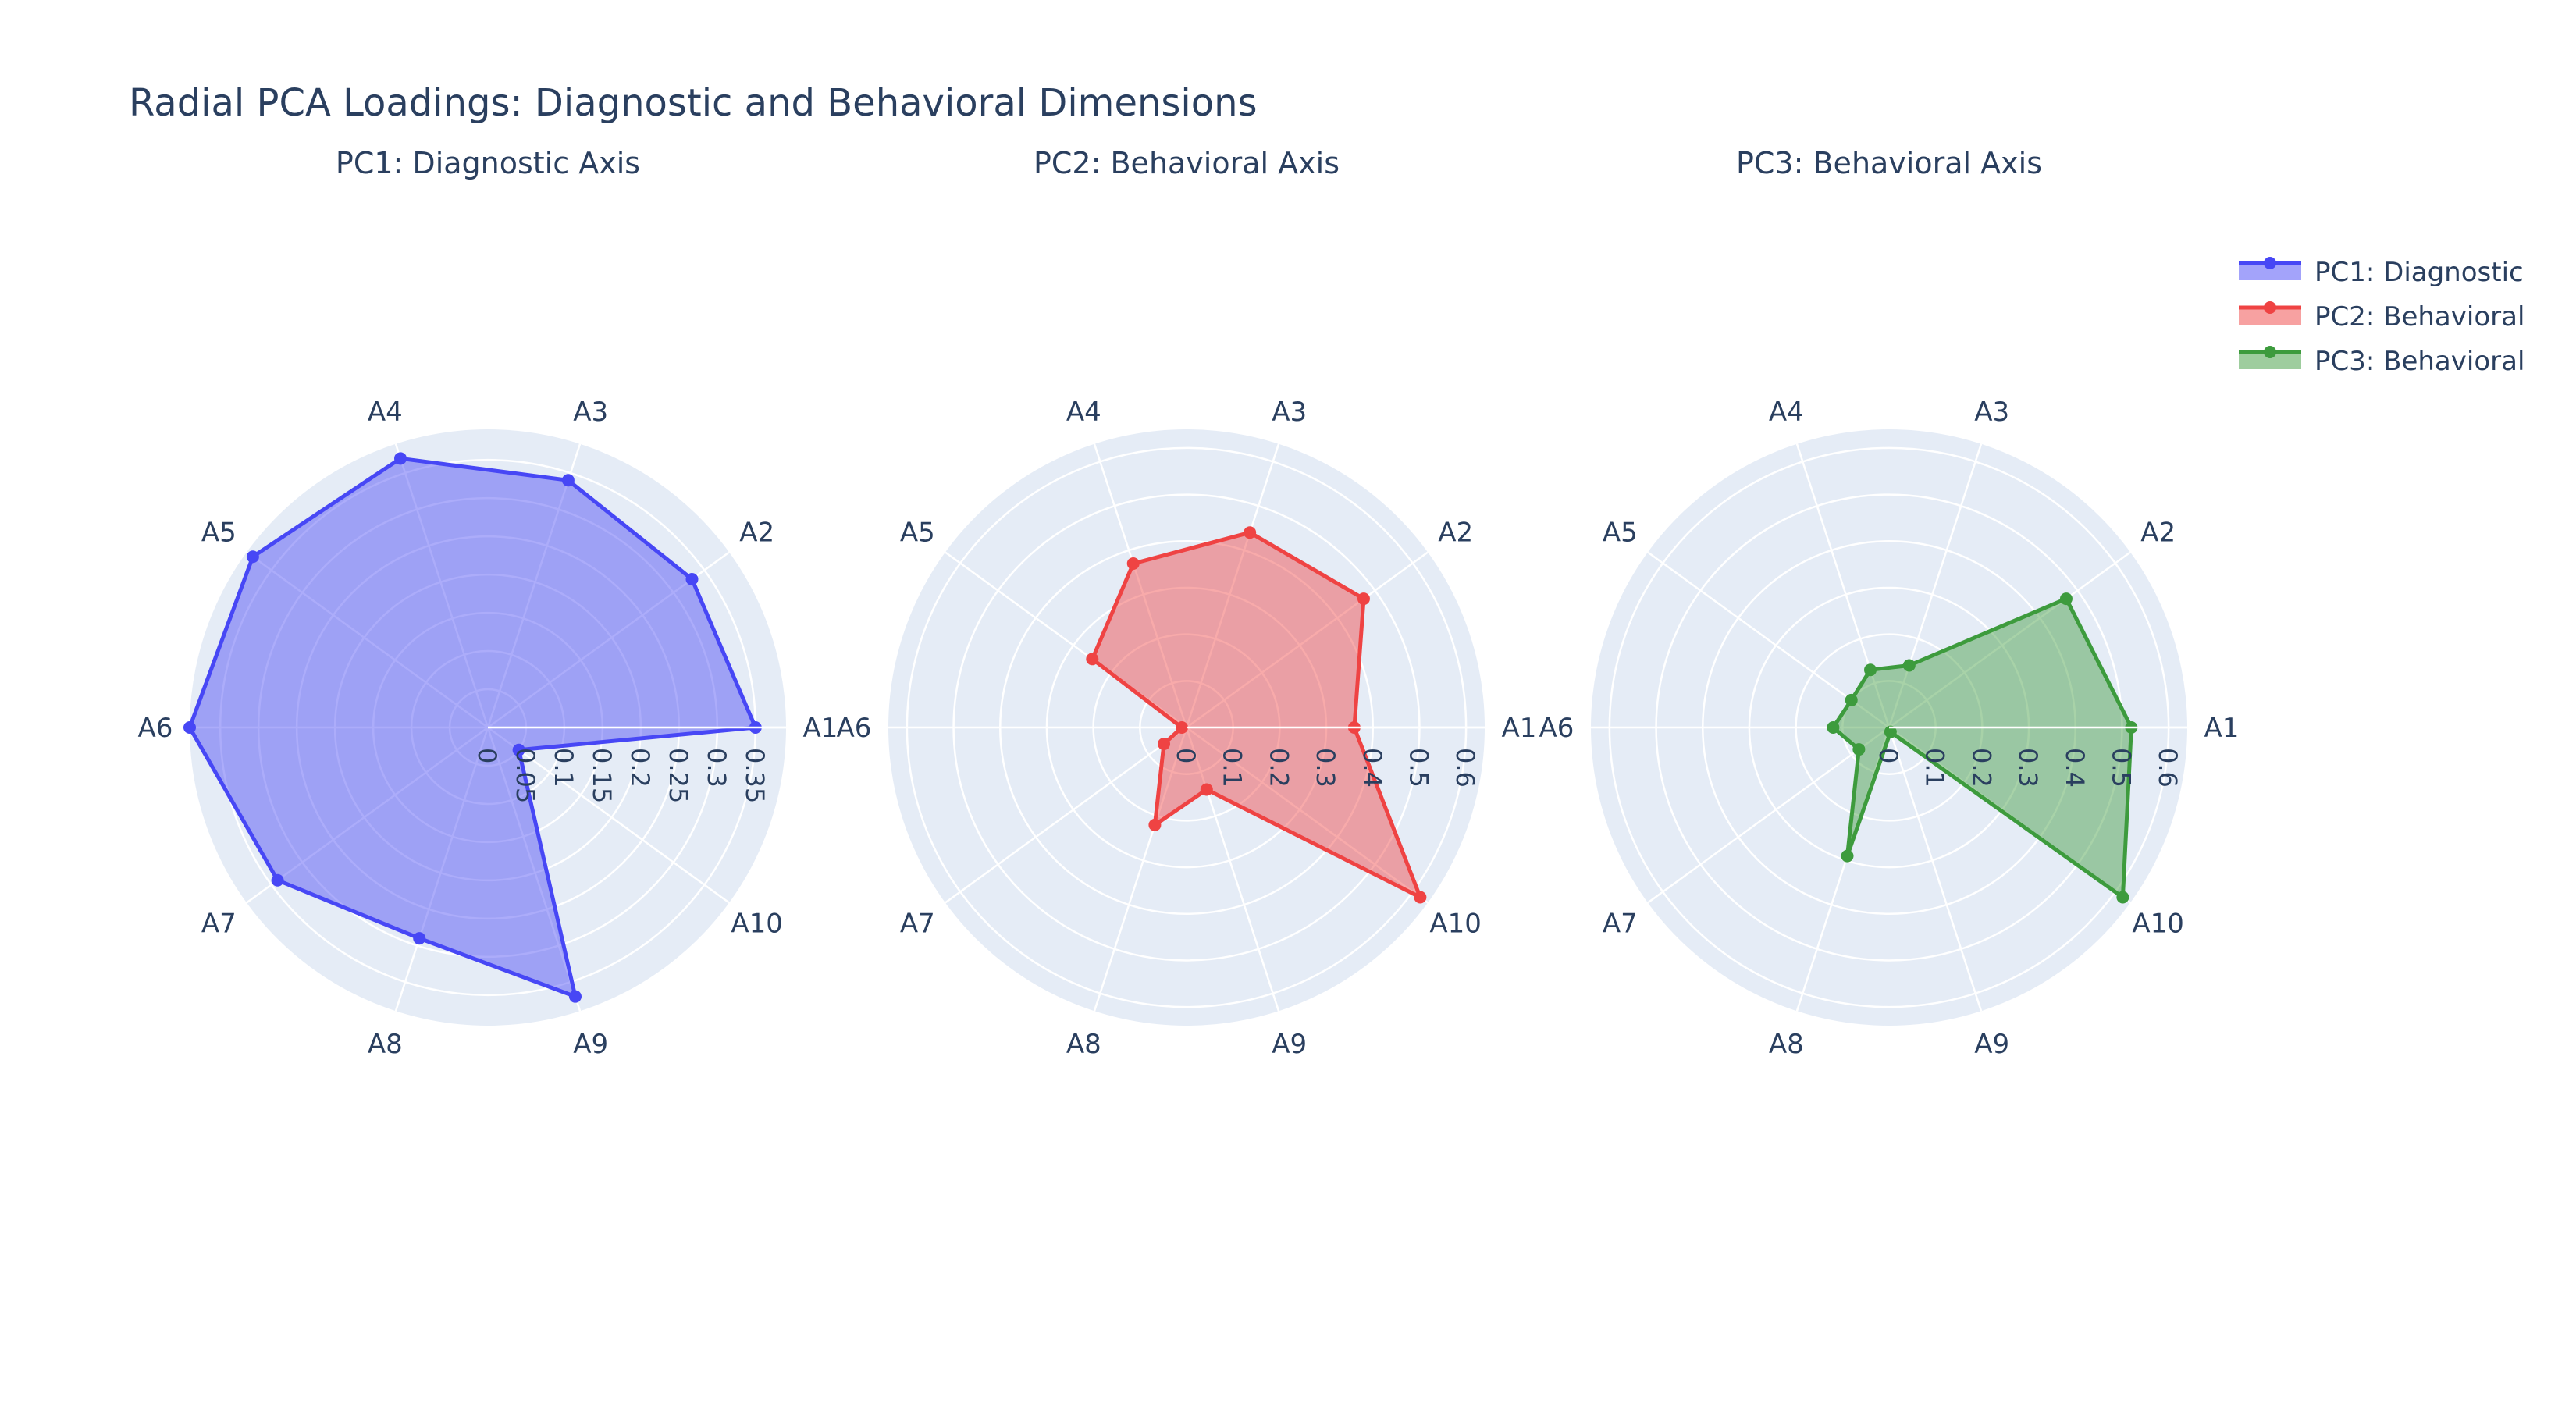  Describe the element at coordinates (2419, 272) in the screenshot. I see `legend-label: PC1: Diagnostic` at that location.